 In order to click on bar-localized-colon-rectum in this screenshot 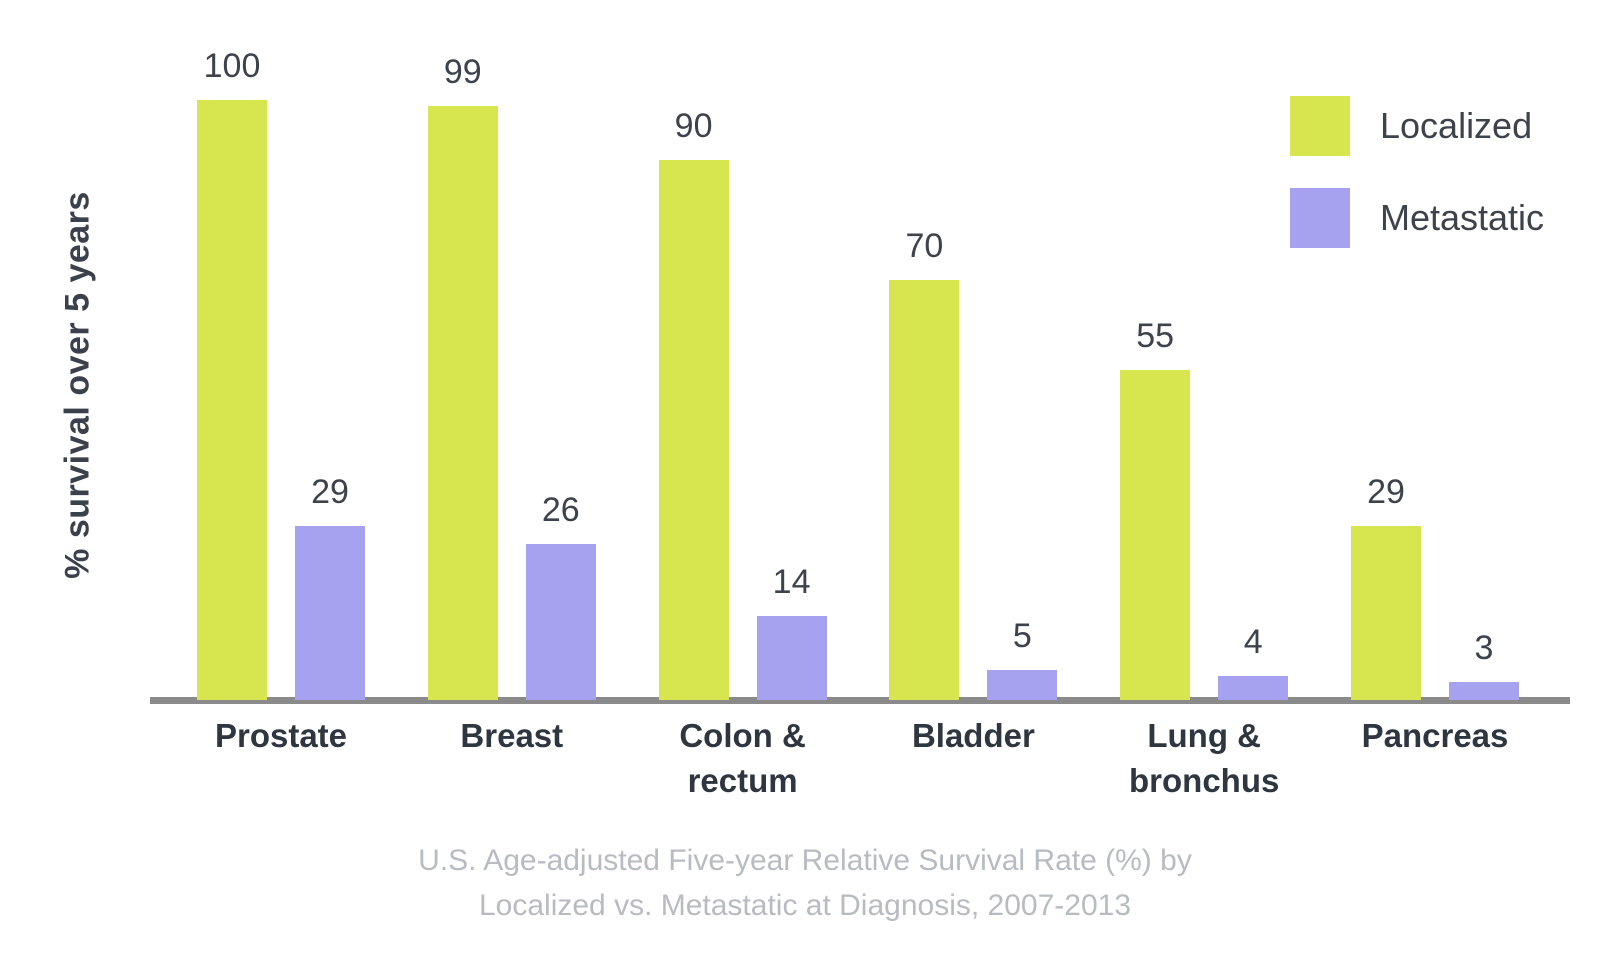, I will do `click(693, 430)`.